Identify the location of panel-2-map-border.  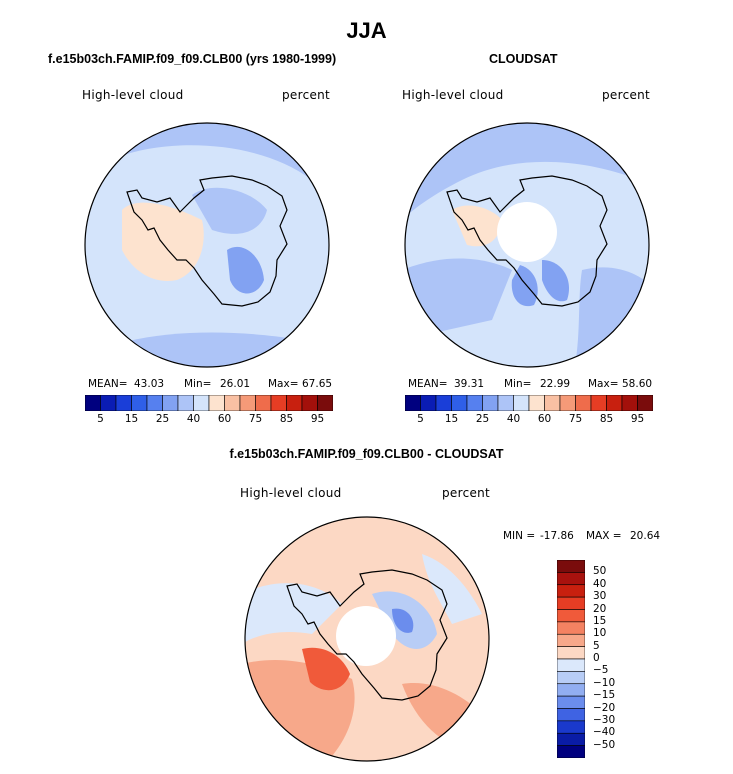
(527, 245).